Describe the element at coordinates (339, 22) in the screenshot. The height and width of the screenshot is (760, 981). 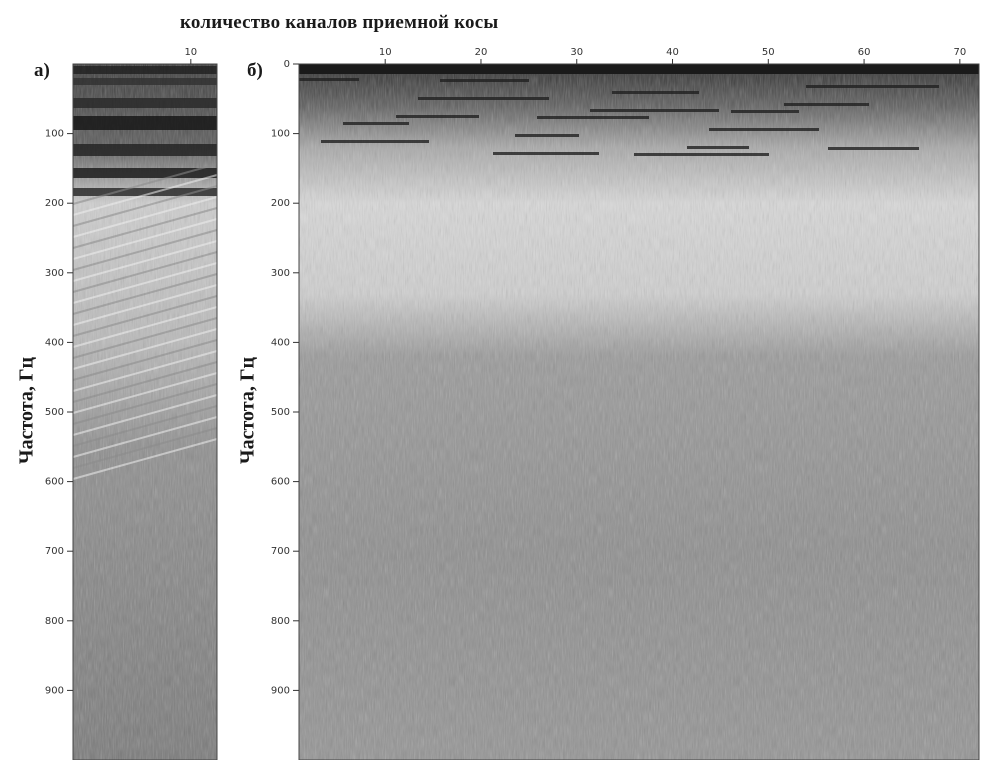
I see `chart-title: количество каналов приемной косы` at that location.